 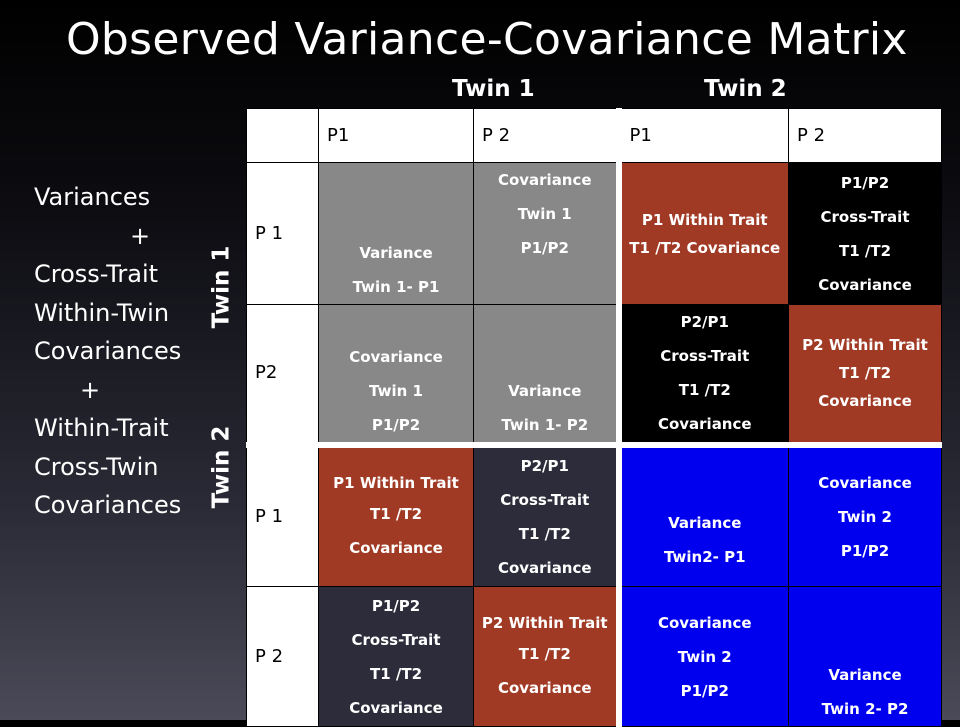 I want to click on side-legend-item: Cross-Twin, so click(x=96, y=466).